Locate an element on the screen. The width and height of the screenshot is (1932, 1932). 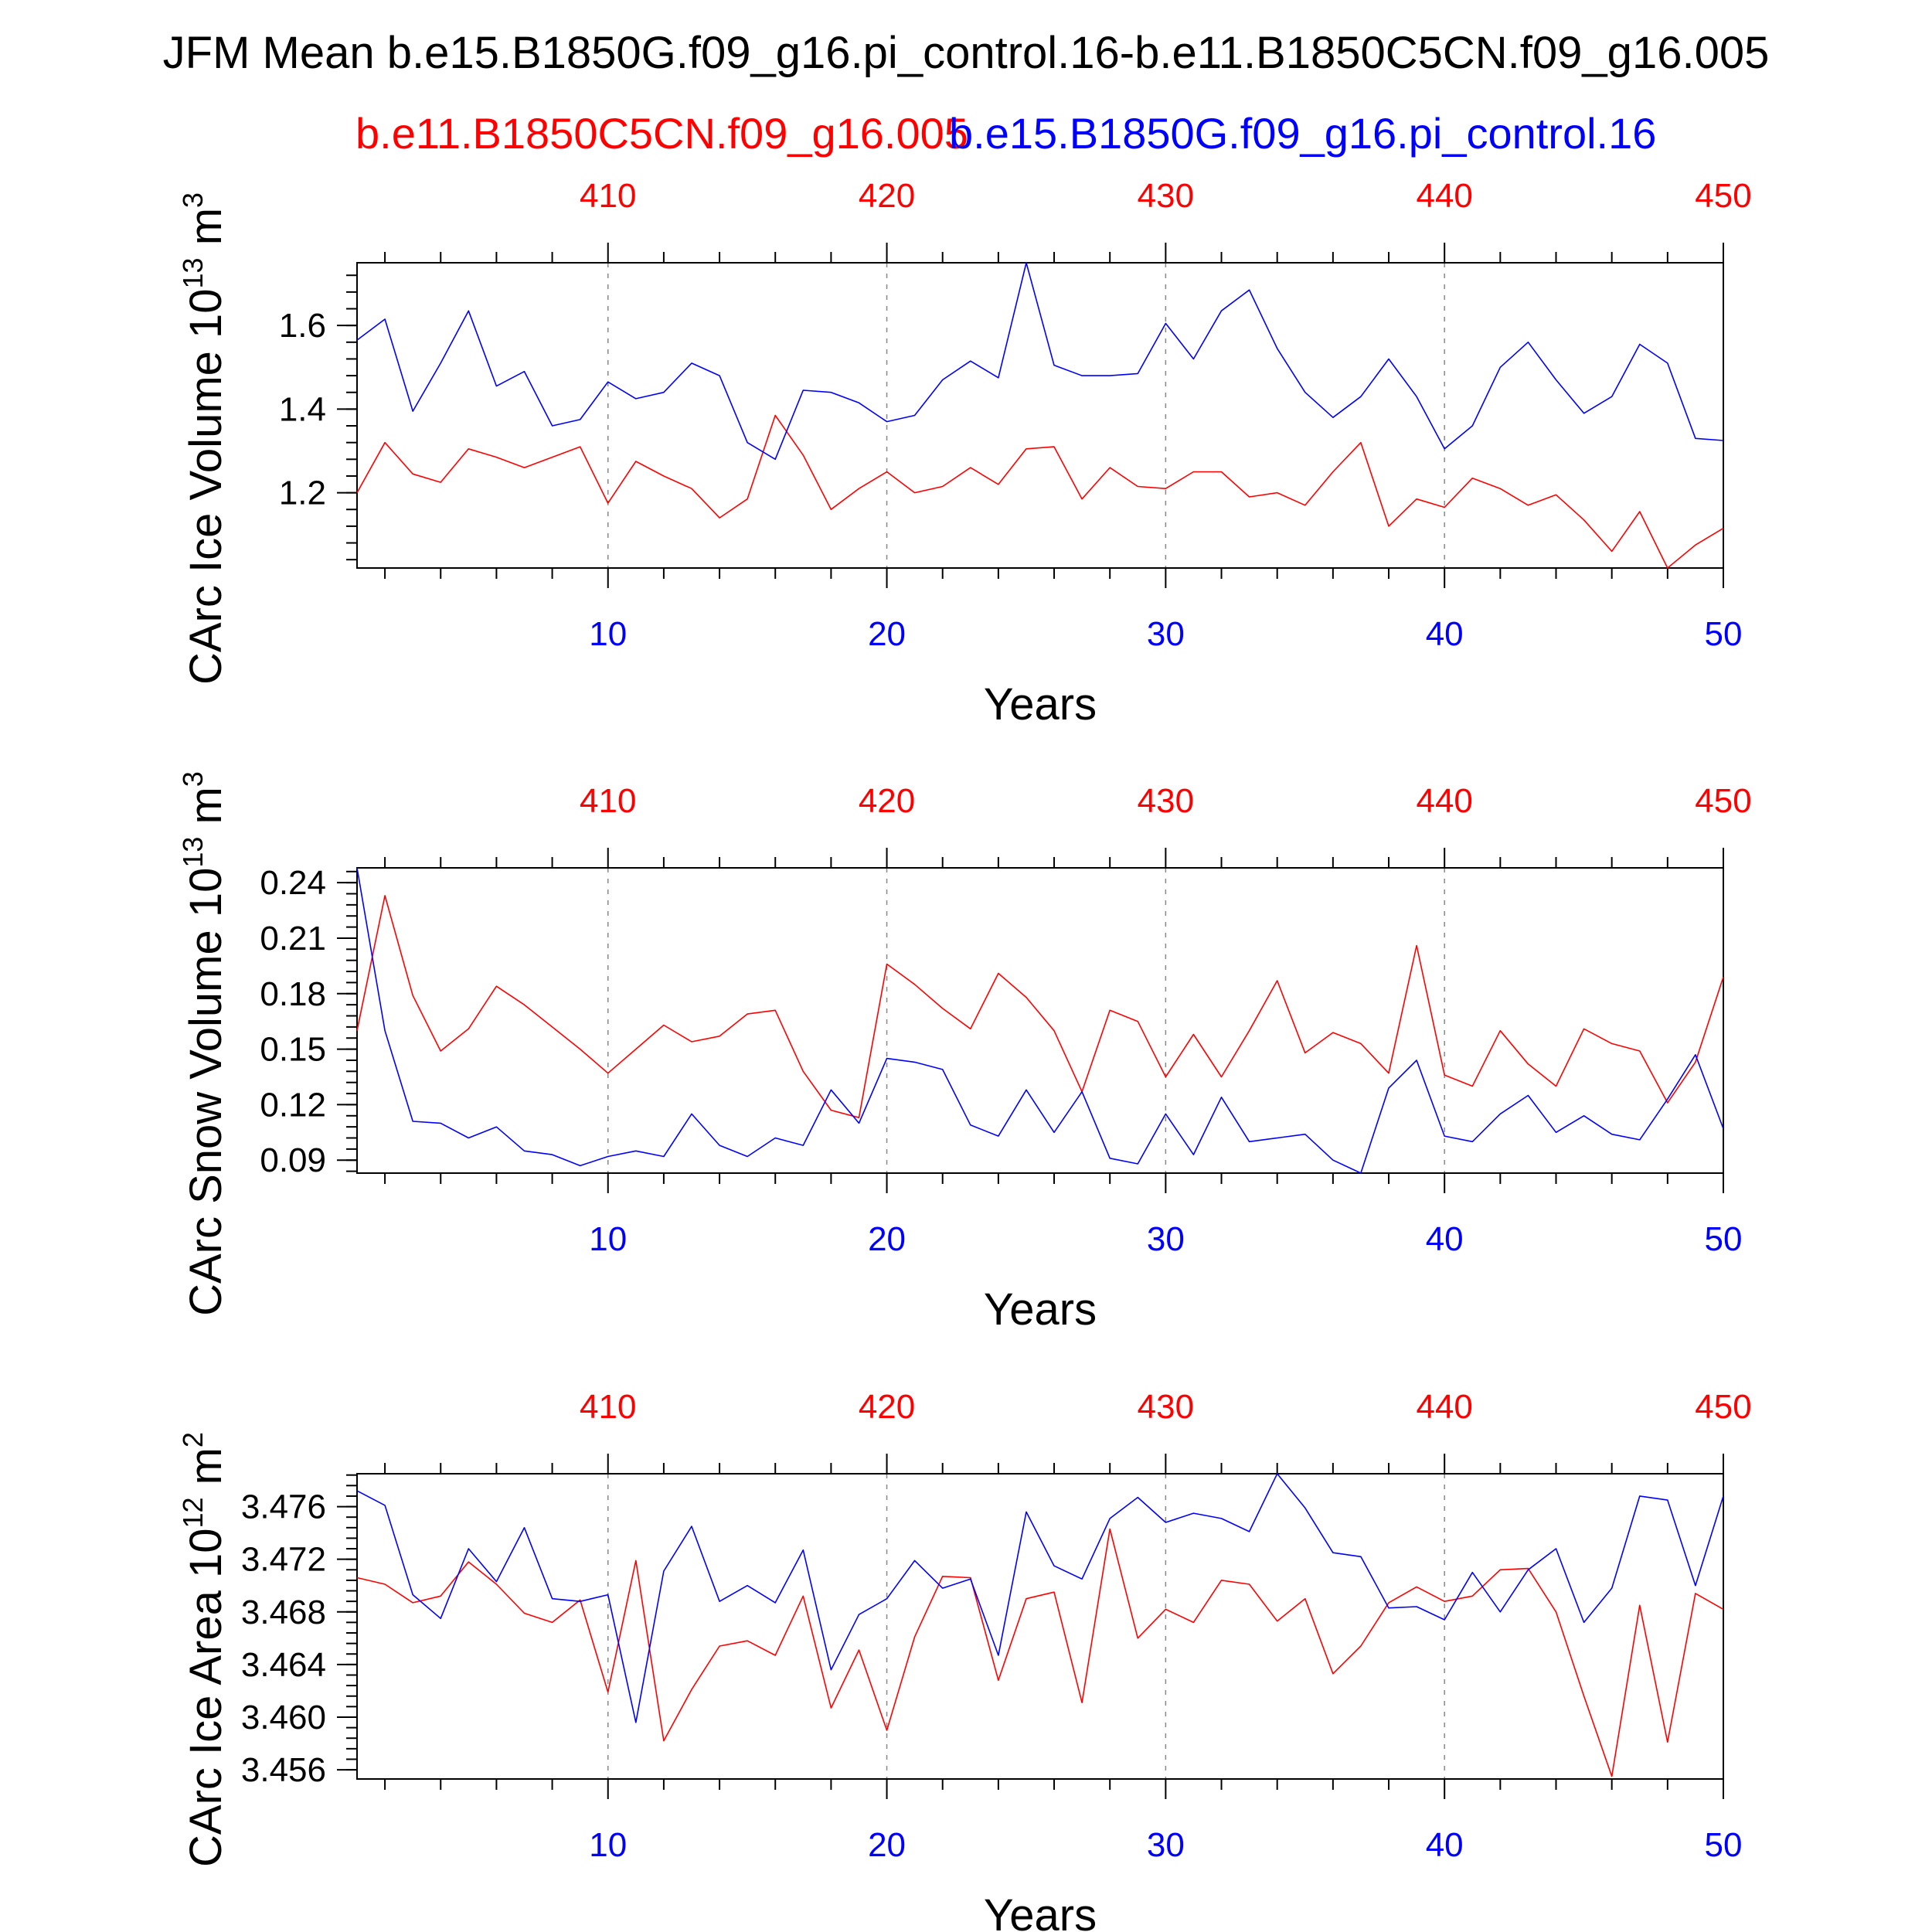
y-tick-label: 3.456 is located at coordinates (284, 1770).